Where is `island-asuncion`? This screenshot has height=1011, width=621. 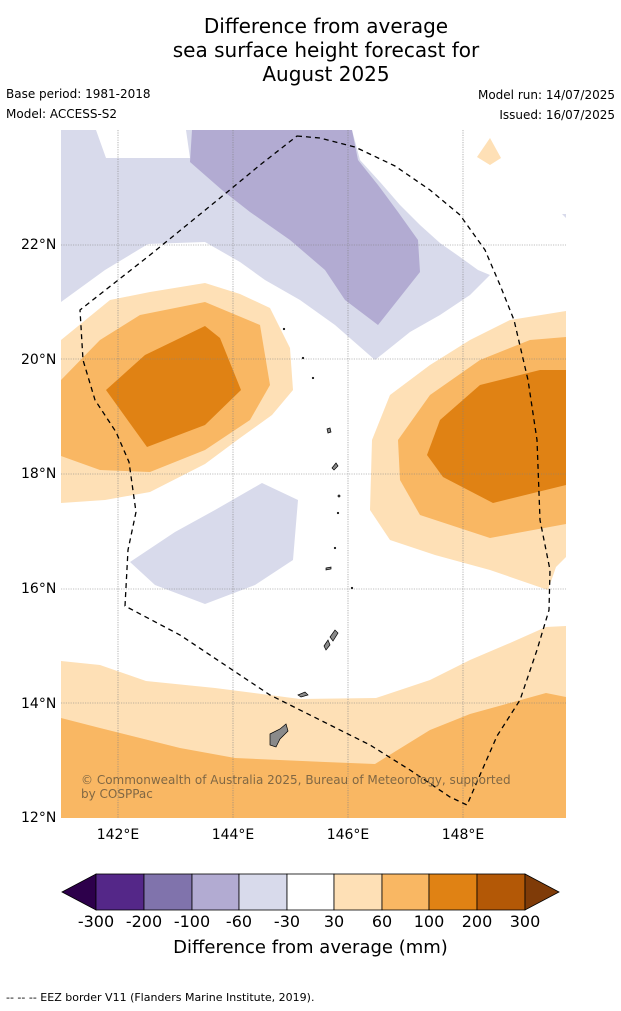
island-asuncion is located at coordinates (313, 378).